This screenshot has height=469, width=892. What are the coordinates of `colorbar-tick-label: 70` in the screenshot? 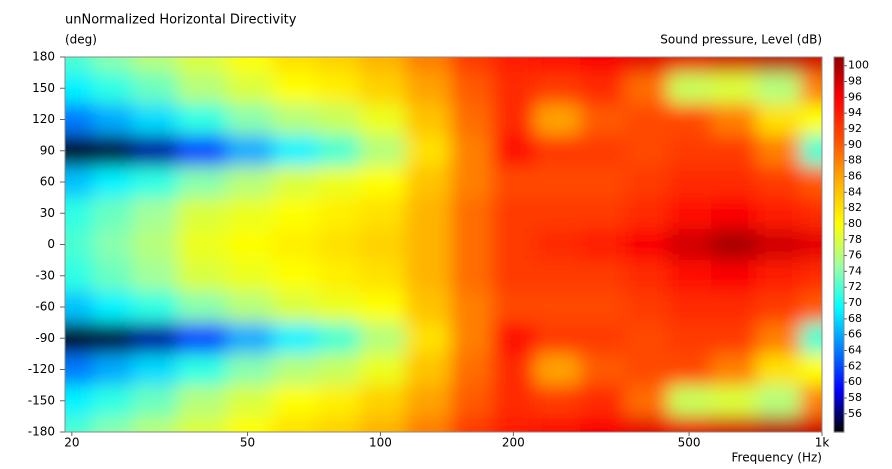 It's located at (855, 302).